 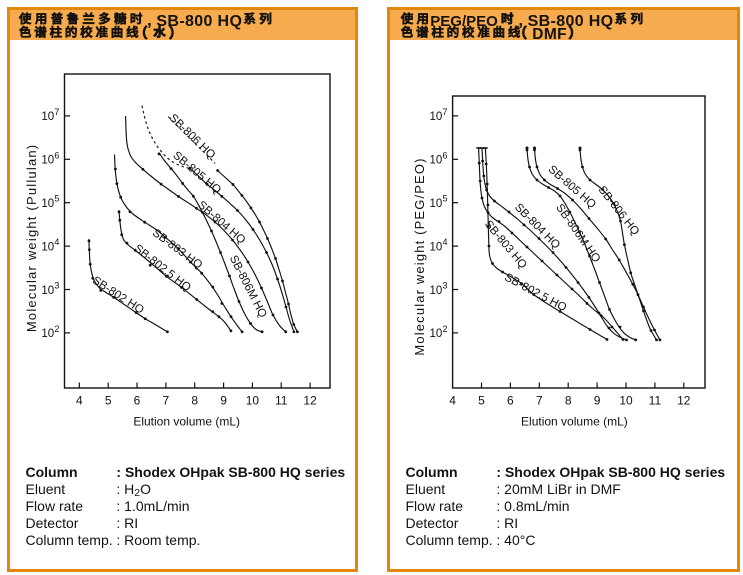 I want to click on svg-text: SB-802.5 HQ, so click(x=535, y=293).